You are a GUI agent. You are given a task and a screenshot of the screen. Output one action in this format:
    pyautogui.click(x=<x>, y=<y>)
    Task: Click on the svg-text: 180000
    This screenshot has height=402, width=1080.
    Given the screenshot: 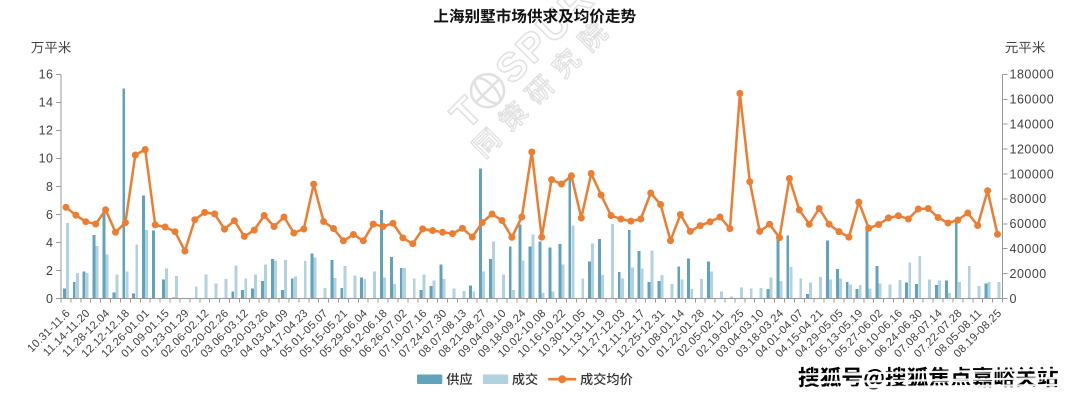 What is the action you would take?
    pyautogui.click(x=1032, y=75)
    